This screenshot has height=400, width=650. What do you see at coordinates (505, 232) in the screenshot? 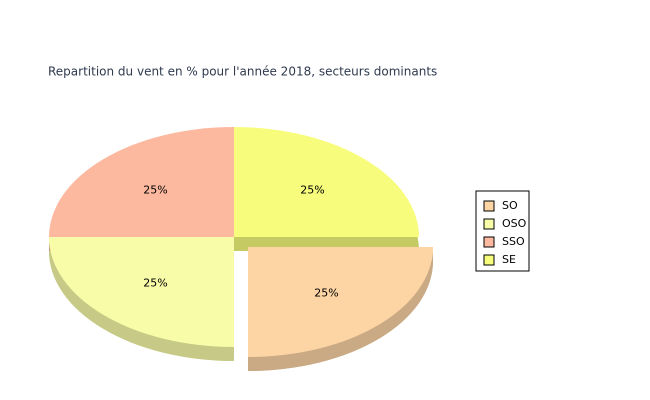
I see `legend: SO OSO SSO SE` at bounding box center [505, 232].